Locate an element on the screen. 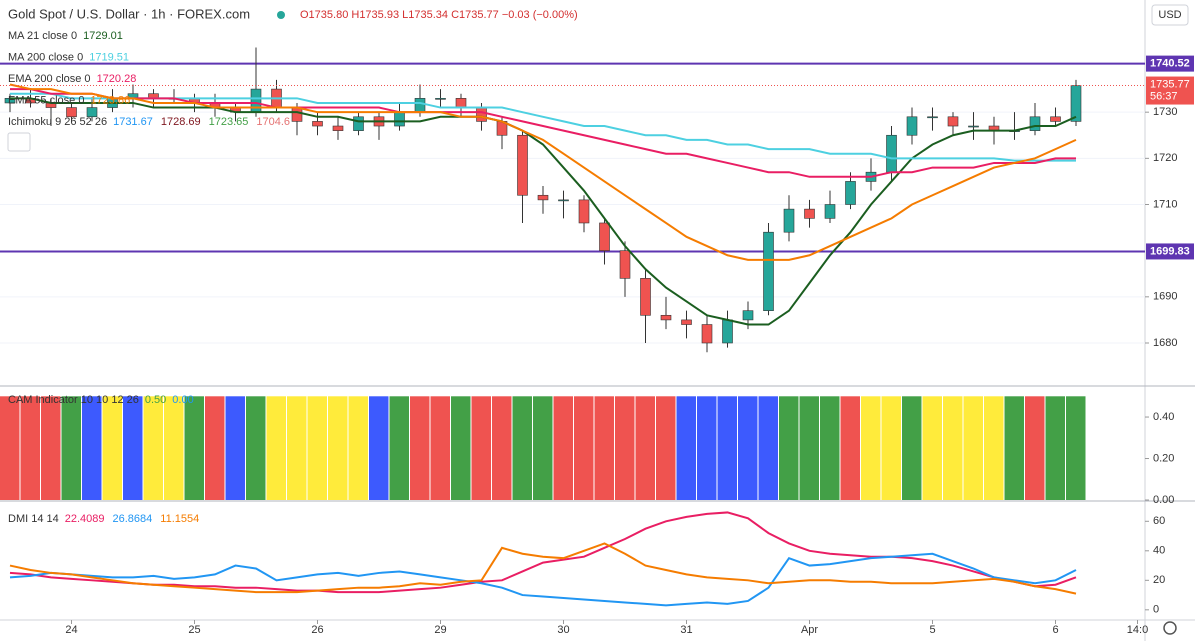  y-tick-label: 40 is located at coordinates (1159, 551).